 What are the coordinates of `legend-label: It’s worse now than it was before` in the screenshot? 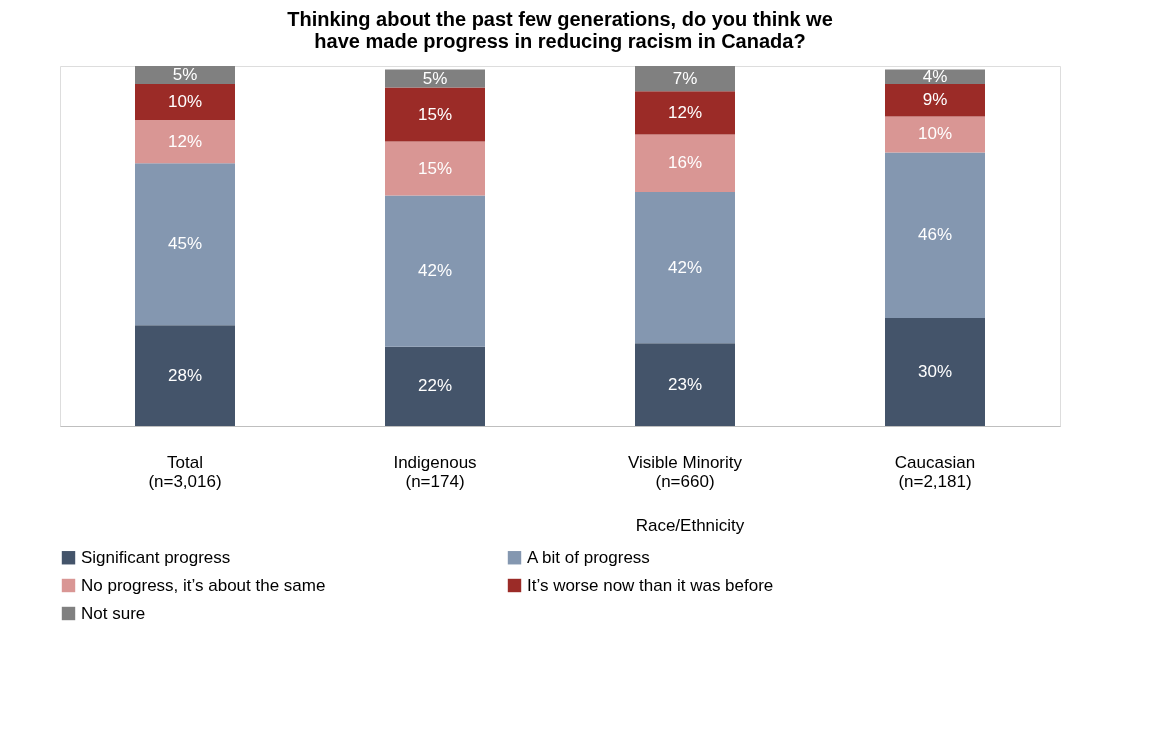 It's located at (650, 585).